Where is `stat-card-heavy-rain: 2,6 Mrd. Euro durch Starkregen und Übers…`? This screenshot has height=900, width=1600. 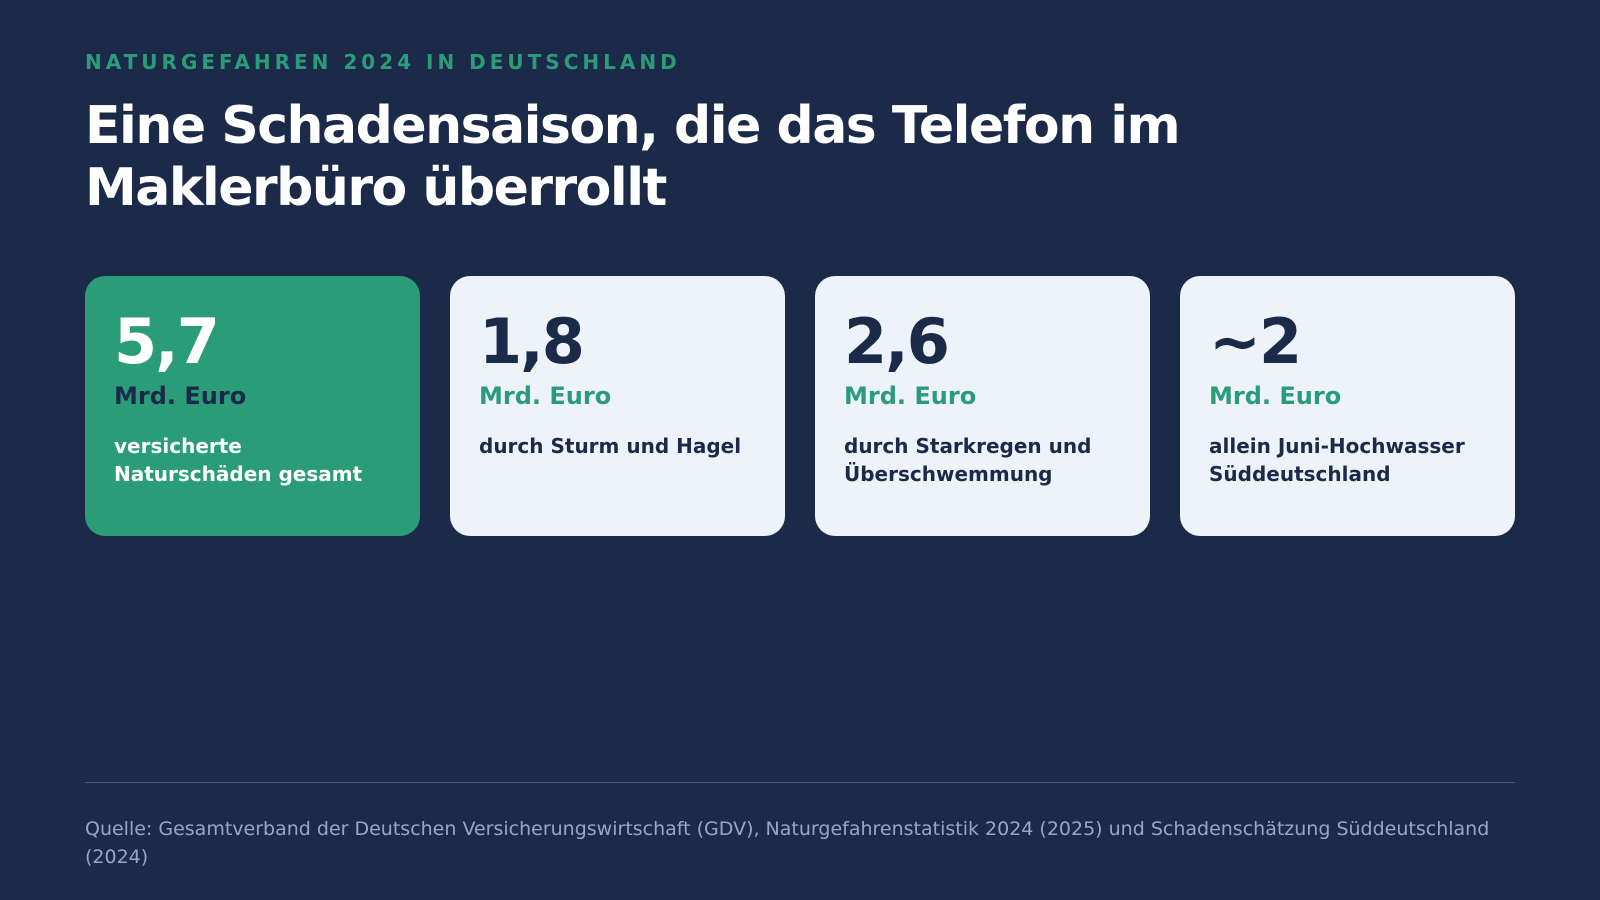
stat-card-heavy-rain: 2,6 Mrd. Euro durch Starkregen und Übers… is located at coordinates (982, 406).